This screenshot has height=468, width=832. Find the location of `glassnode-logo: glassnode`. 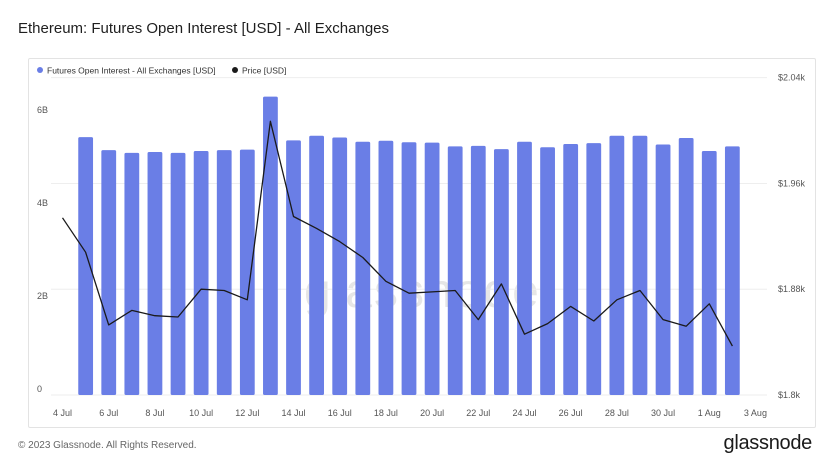

glassnode-logo: glassnode is located at coordinates (768, 443).